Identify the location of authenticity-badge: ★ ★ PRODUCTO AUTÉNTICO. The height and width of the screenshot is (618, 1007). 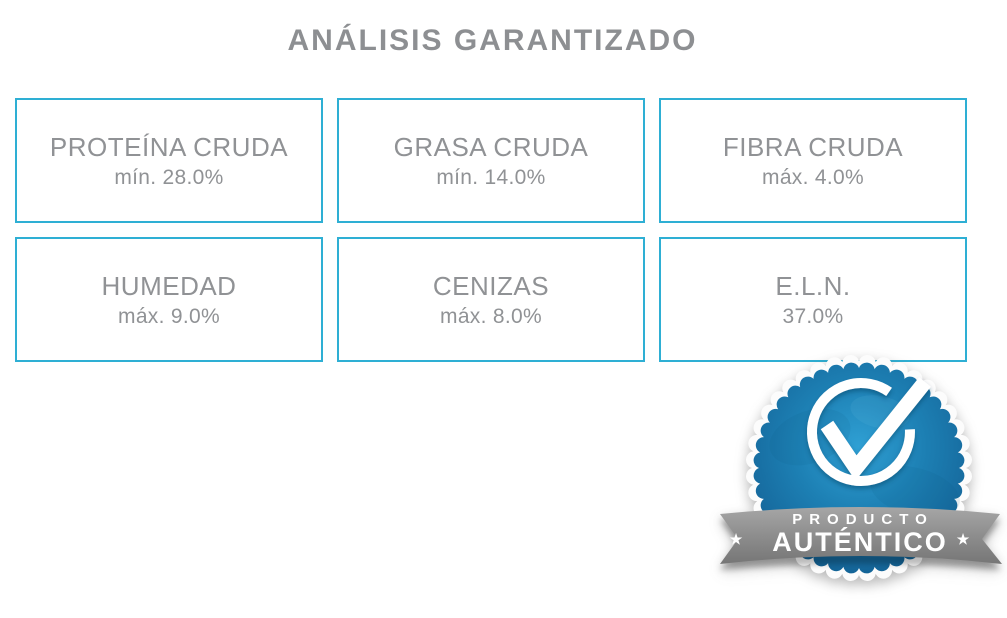
(861, 468).